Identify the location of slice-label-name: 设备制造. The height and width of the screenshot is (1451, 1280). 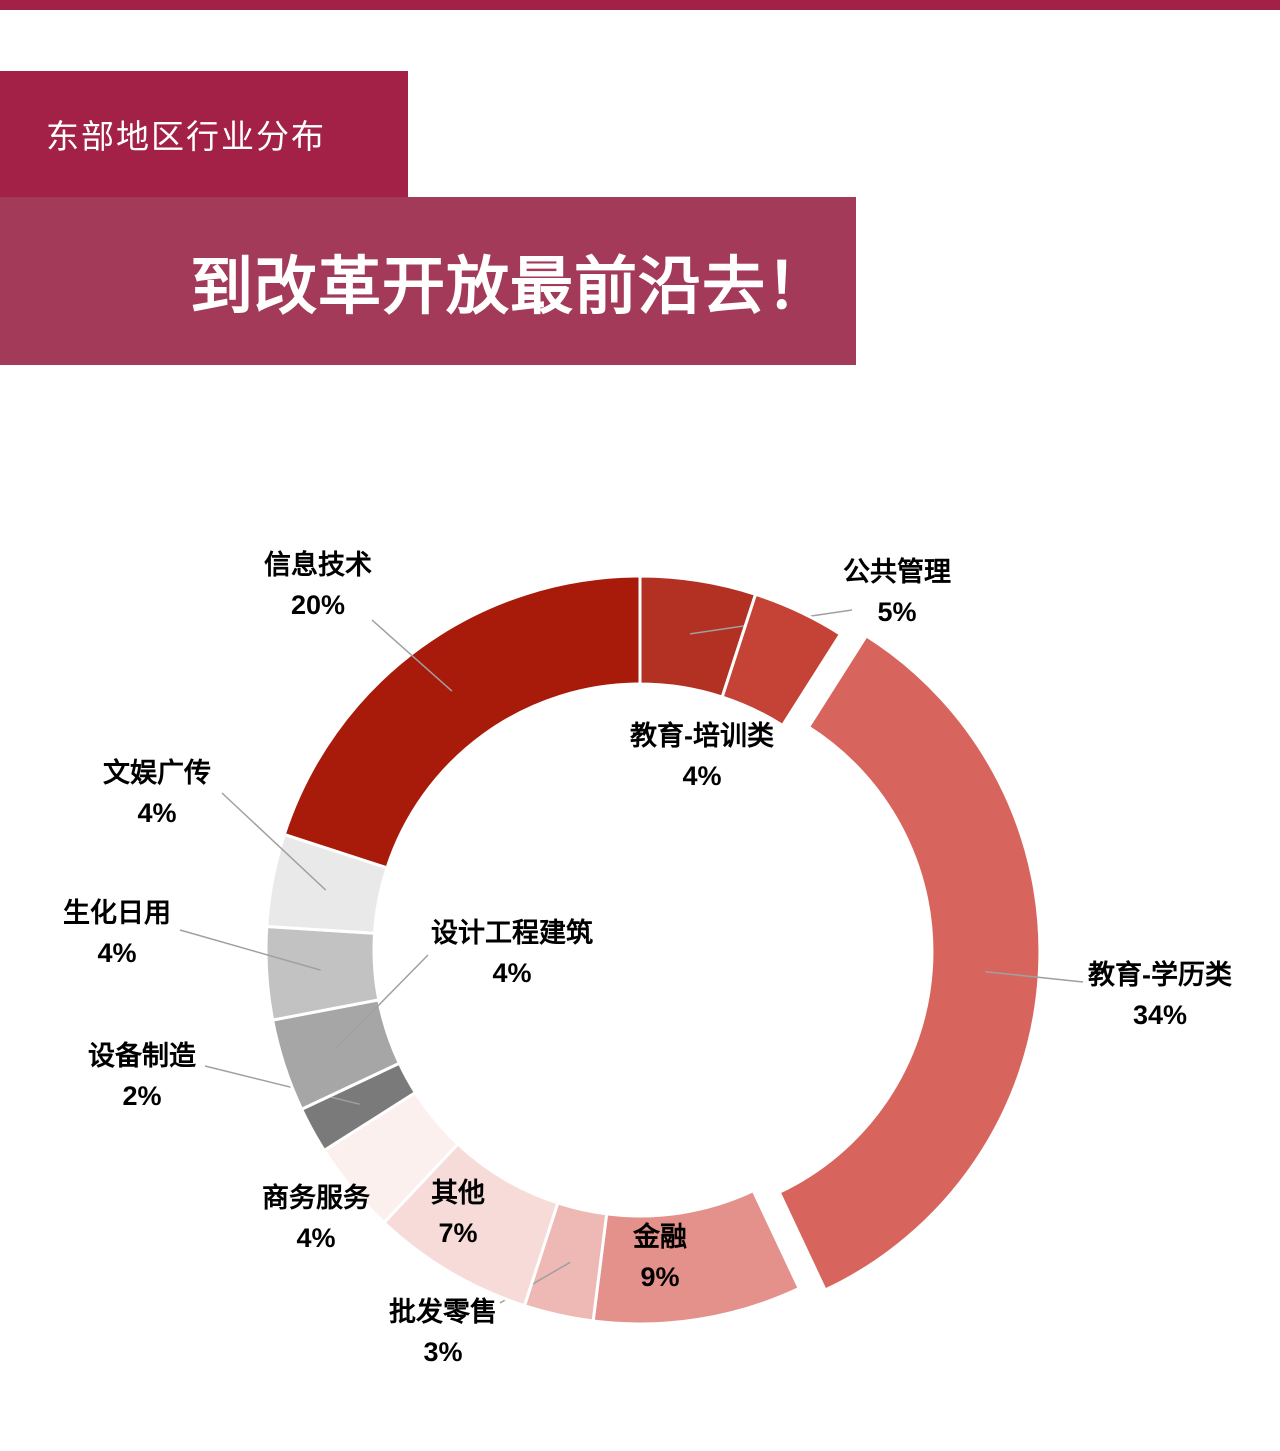
(142, 1056).